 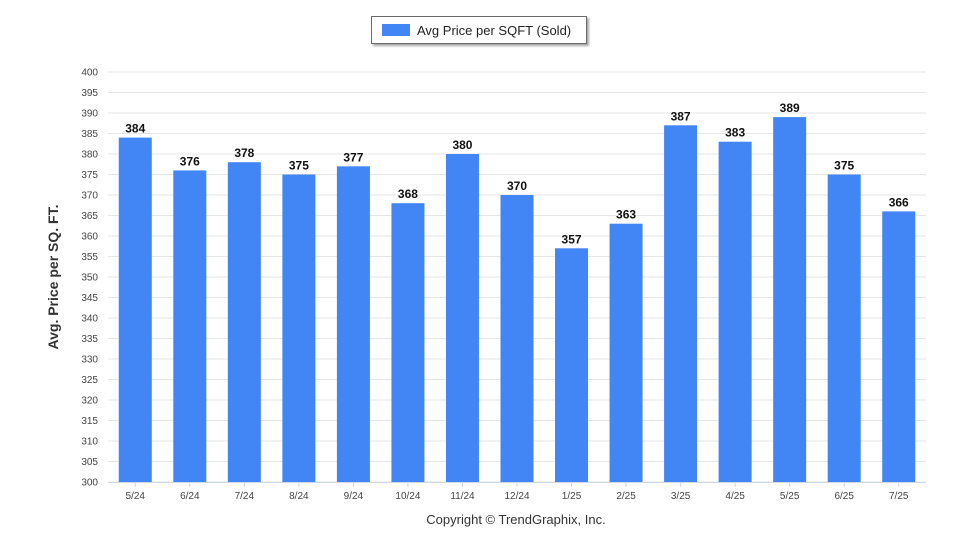 I want to click on y-tick-label: 395, so click(x=89, y=93).